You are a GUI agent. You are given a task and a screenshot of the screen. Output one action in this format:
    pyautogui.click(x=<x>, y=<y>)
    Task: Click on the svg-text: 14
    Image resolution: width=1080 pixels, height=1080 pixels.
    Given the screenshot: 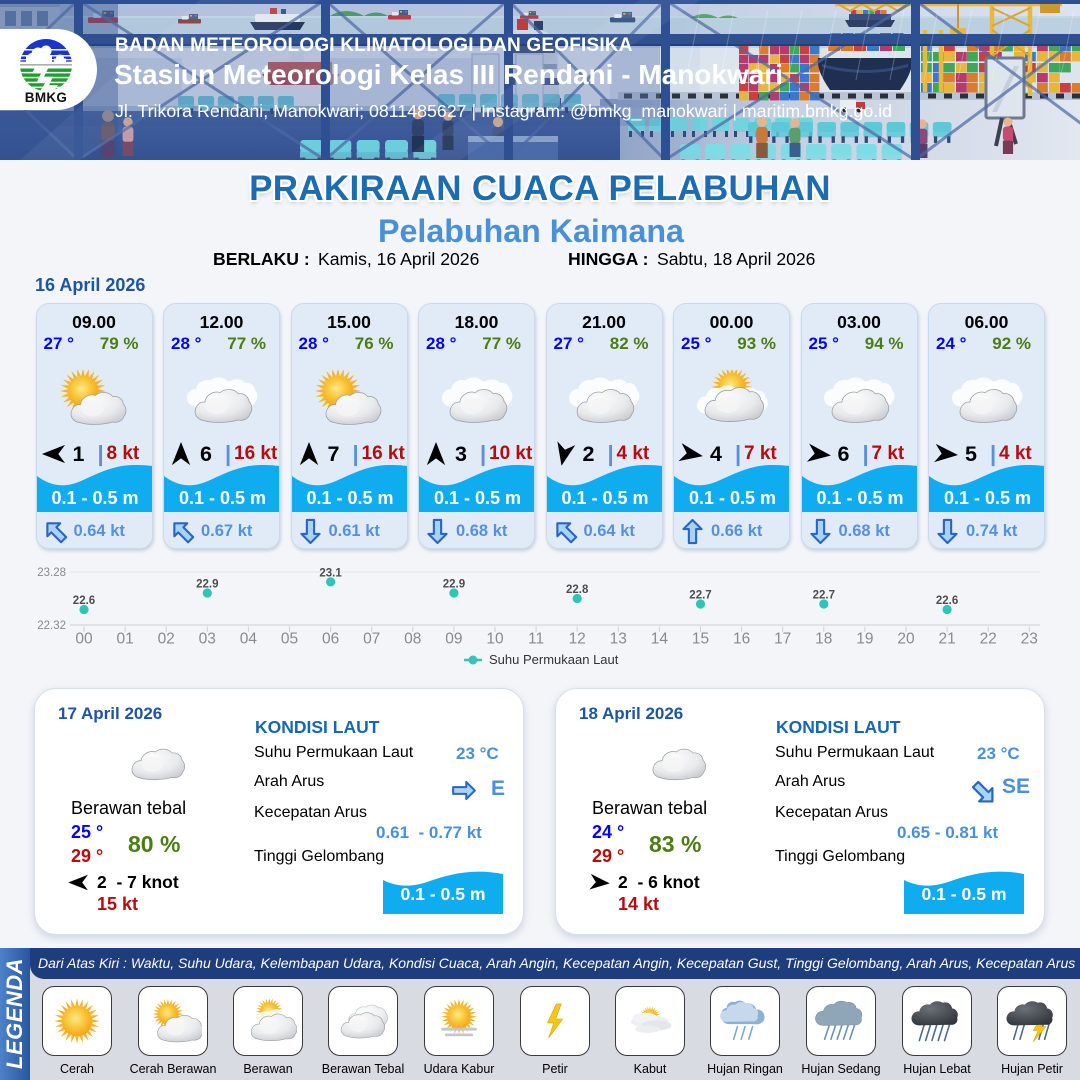 What is the action you would take?
    pyautogui.click(x=660, y=639)
    